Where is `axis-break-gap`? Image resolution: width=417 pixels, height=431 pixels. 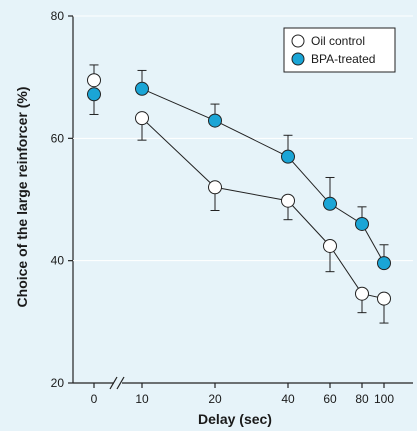
axis-break-gap is located at coordinates (118, 383).